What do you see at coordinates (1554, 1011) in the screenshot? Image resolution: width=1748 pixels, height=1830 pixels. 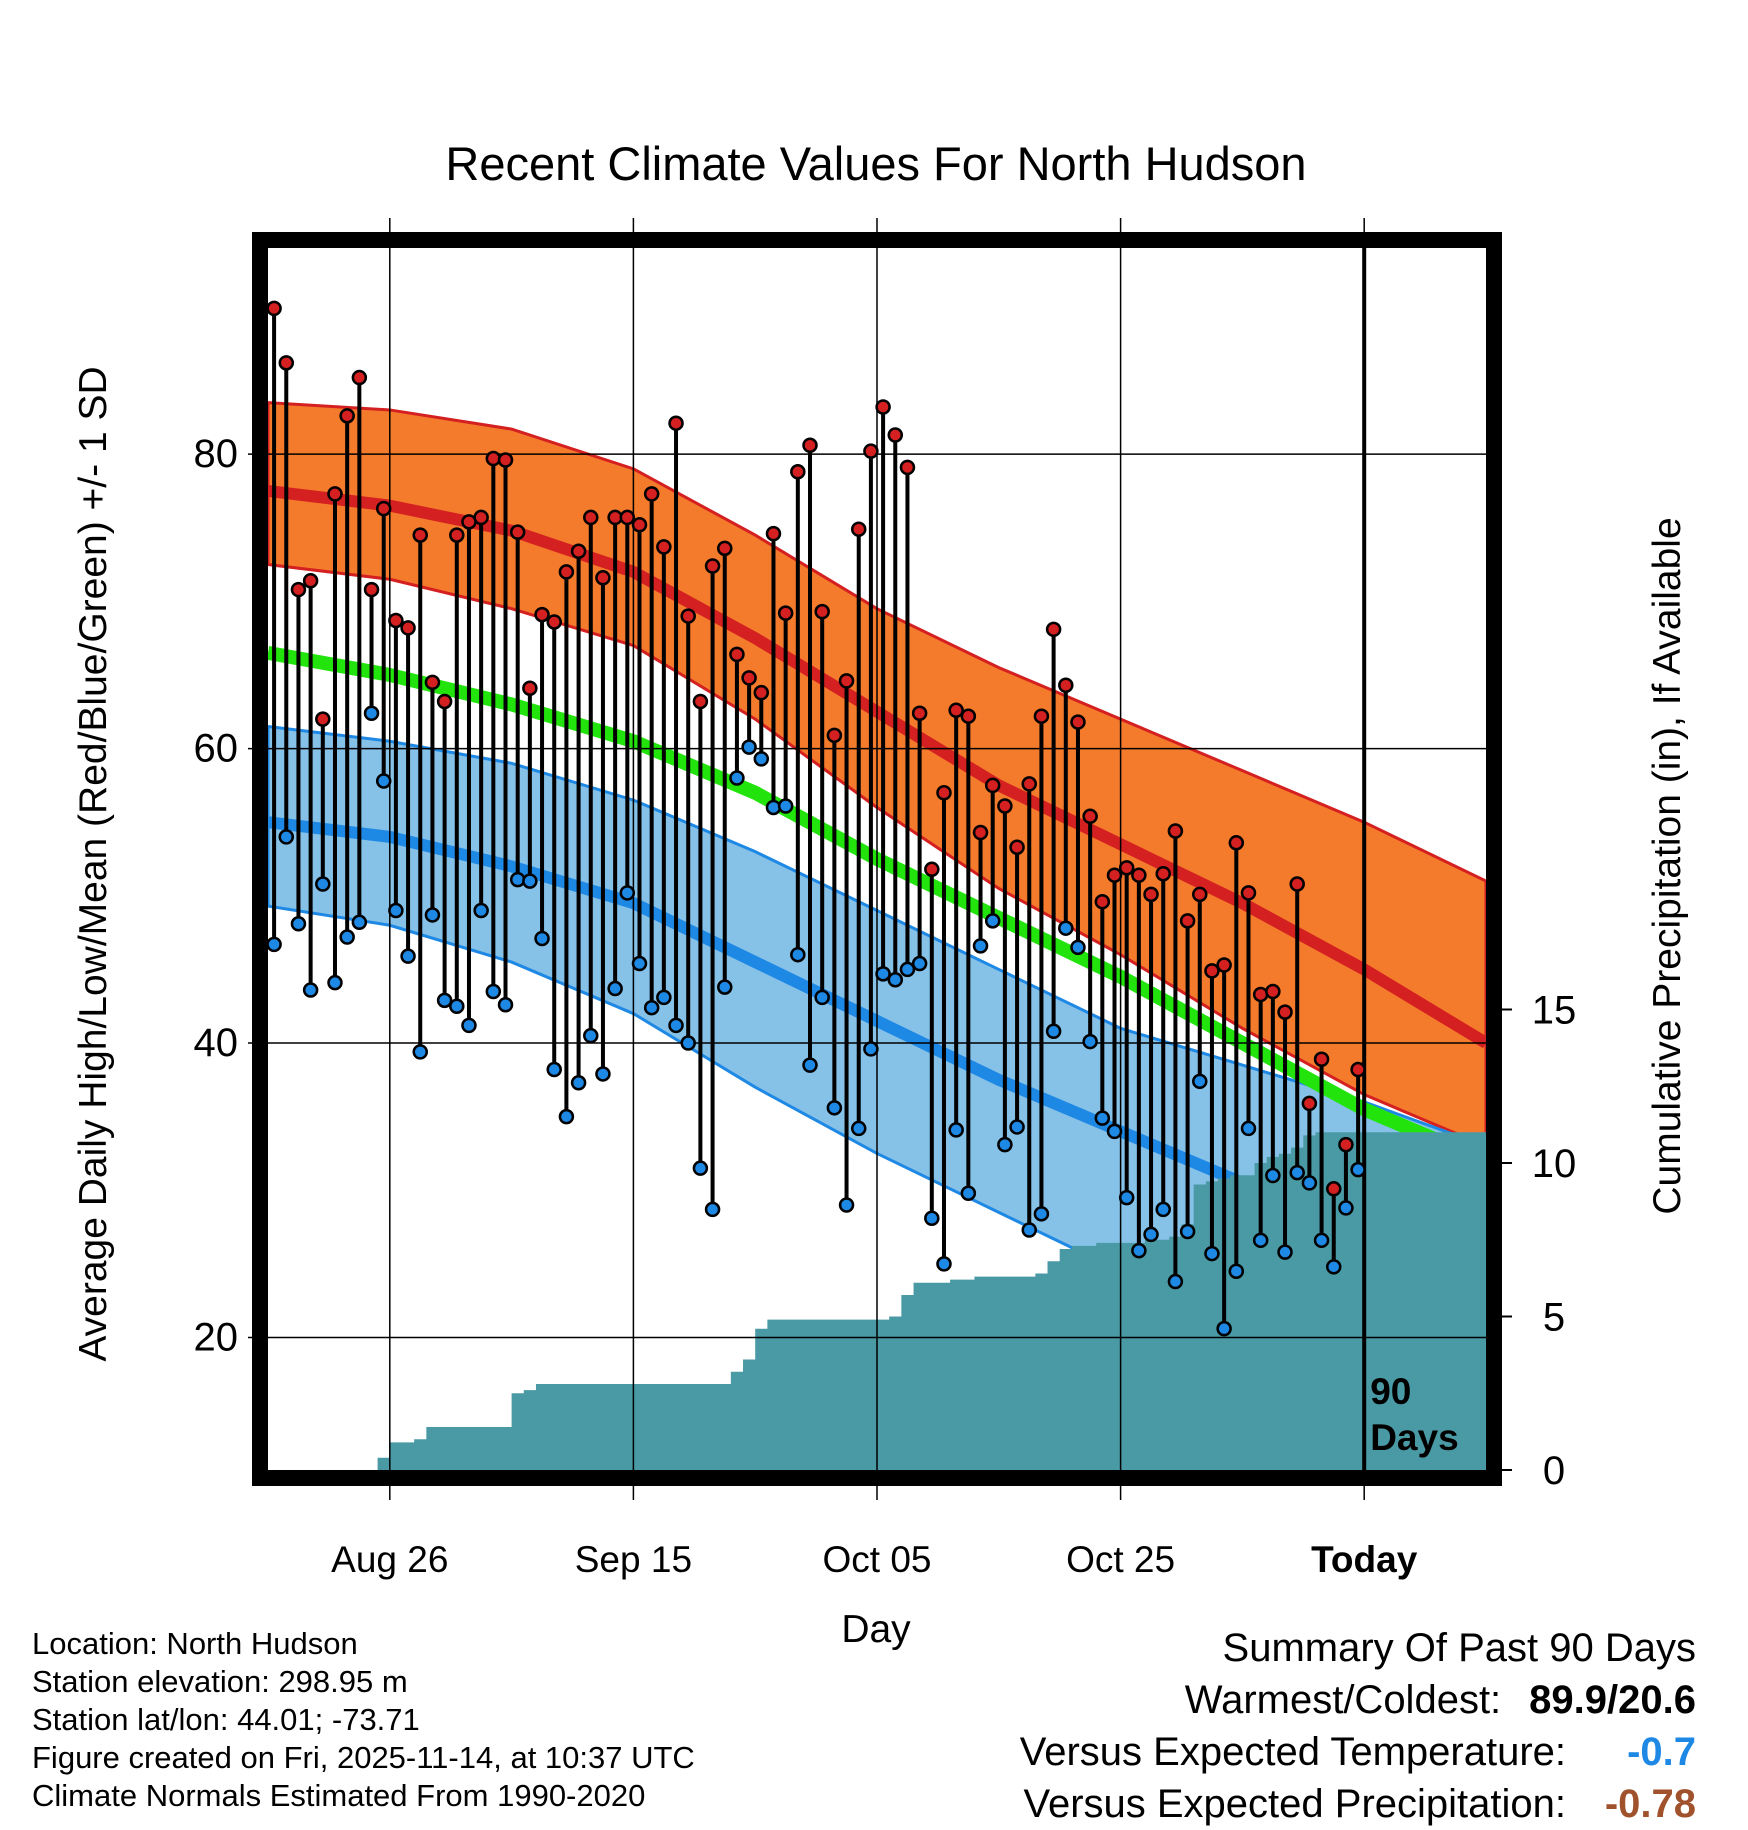 I see `y2-tick-label: 15` at bounding box center [1554, 1011].